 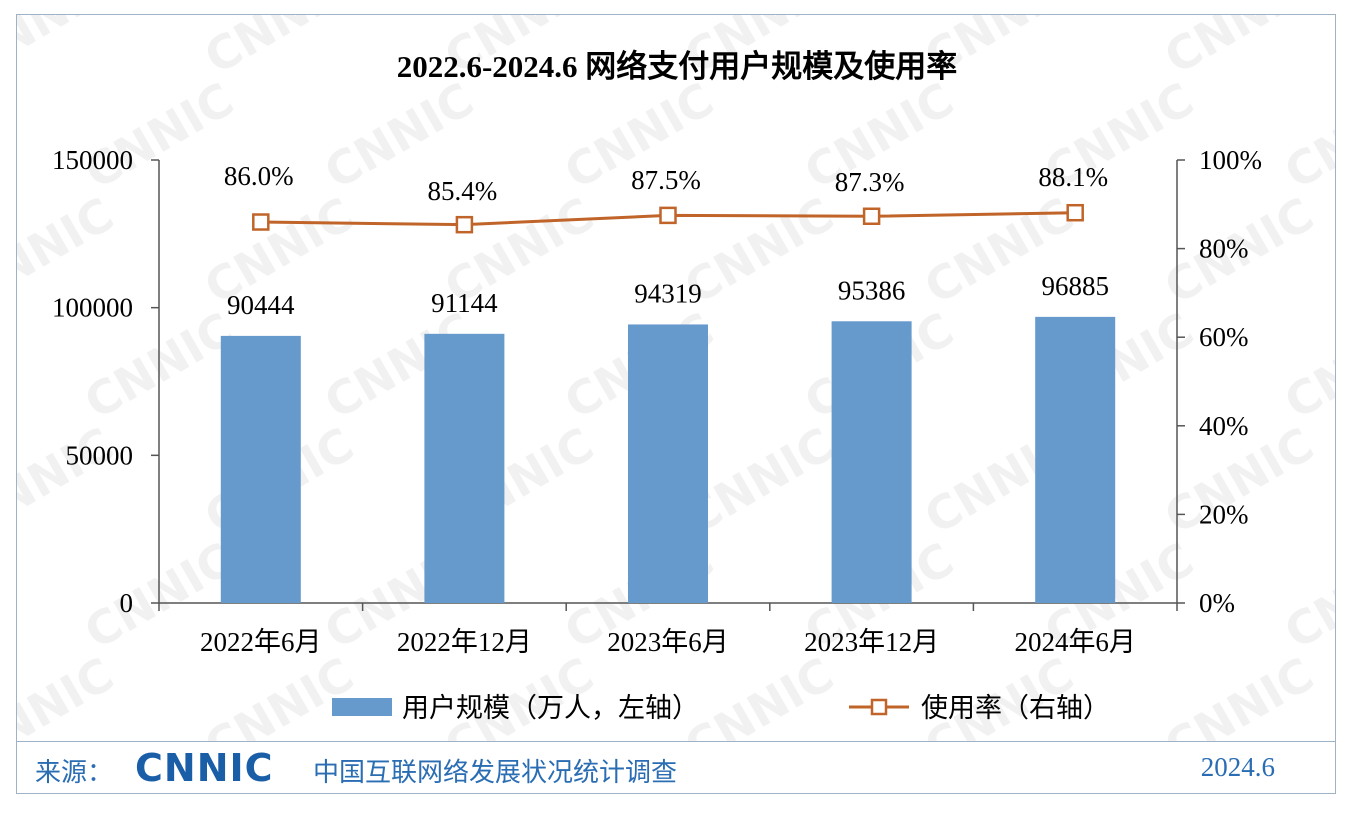 What do you see at coordinates (1217, 603) in the screenshot?
I see `y-right-tick-label: 0%` at bounding box center [1217, 603].